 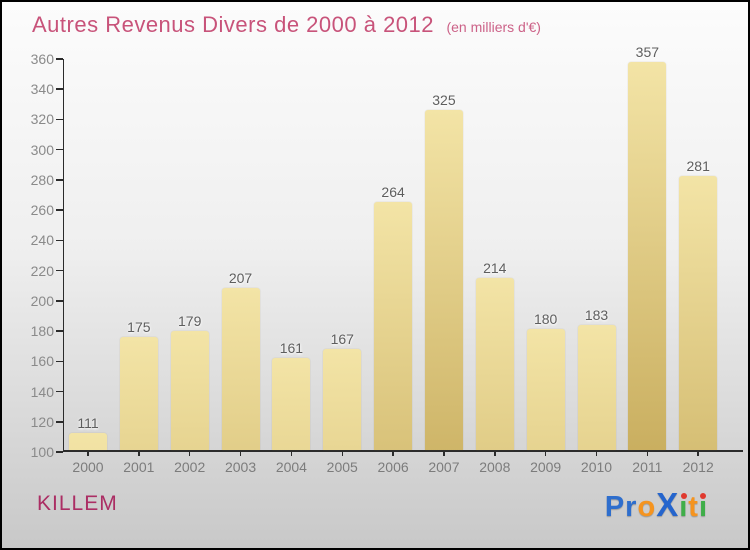 What do you see at coordinates (494, 363) in the screenshot?
I see `bar-2008` at bounding box center [494, 363].